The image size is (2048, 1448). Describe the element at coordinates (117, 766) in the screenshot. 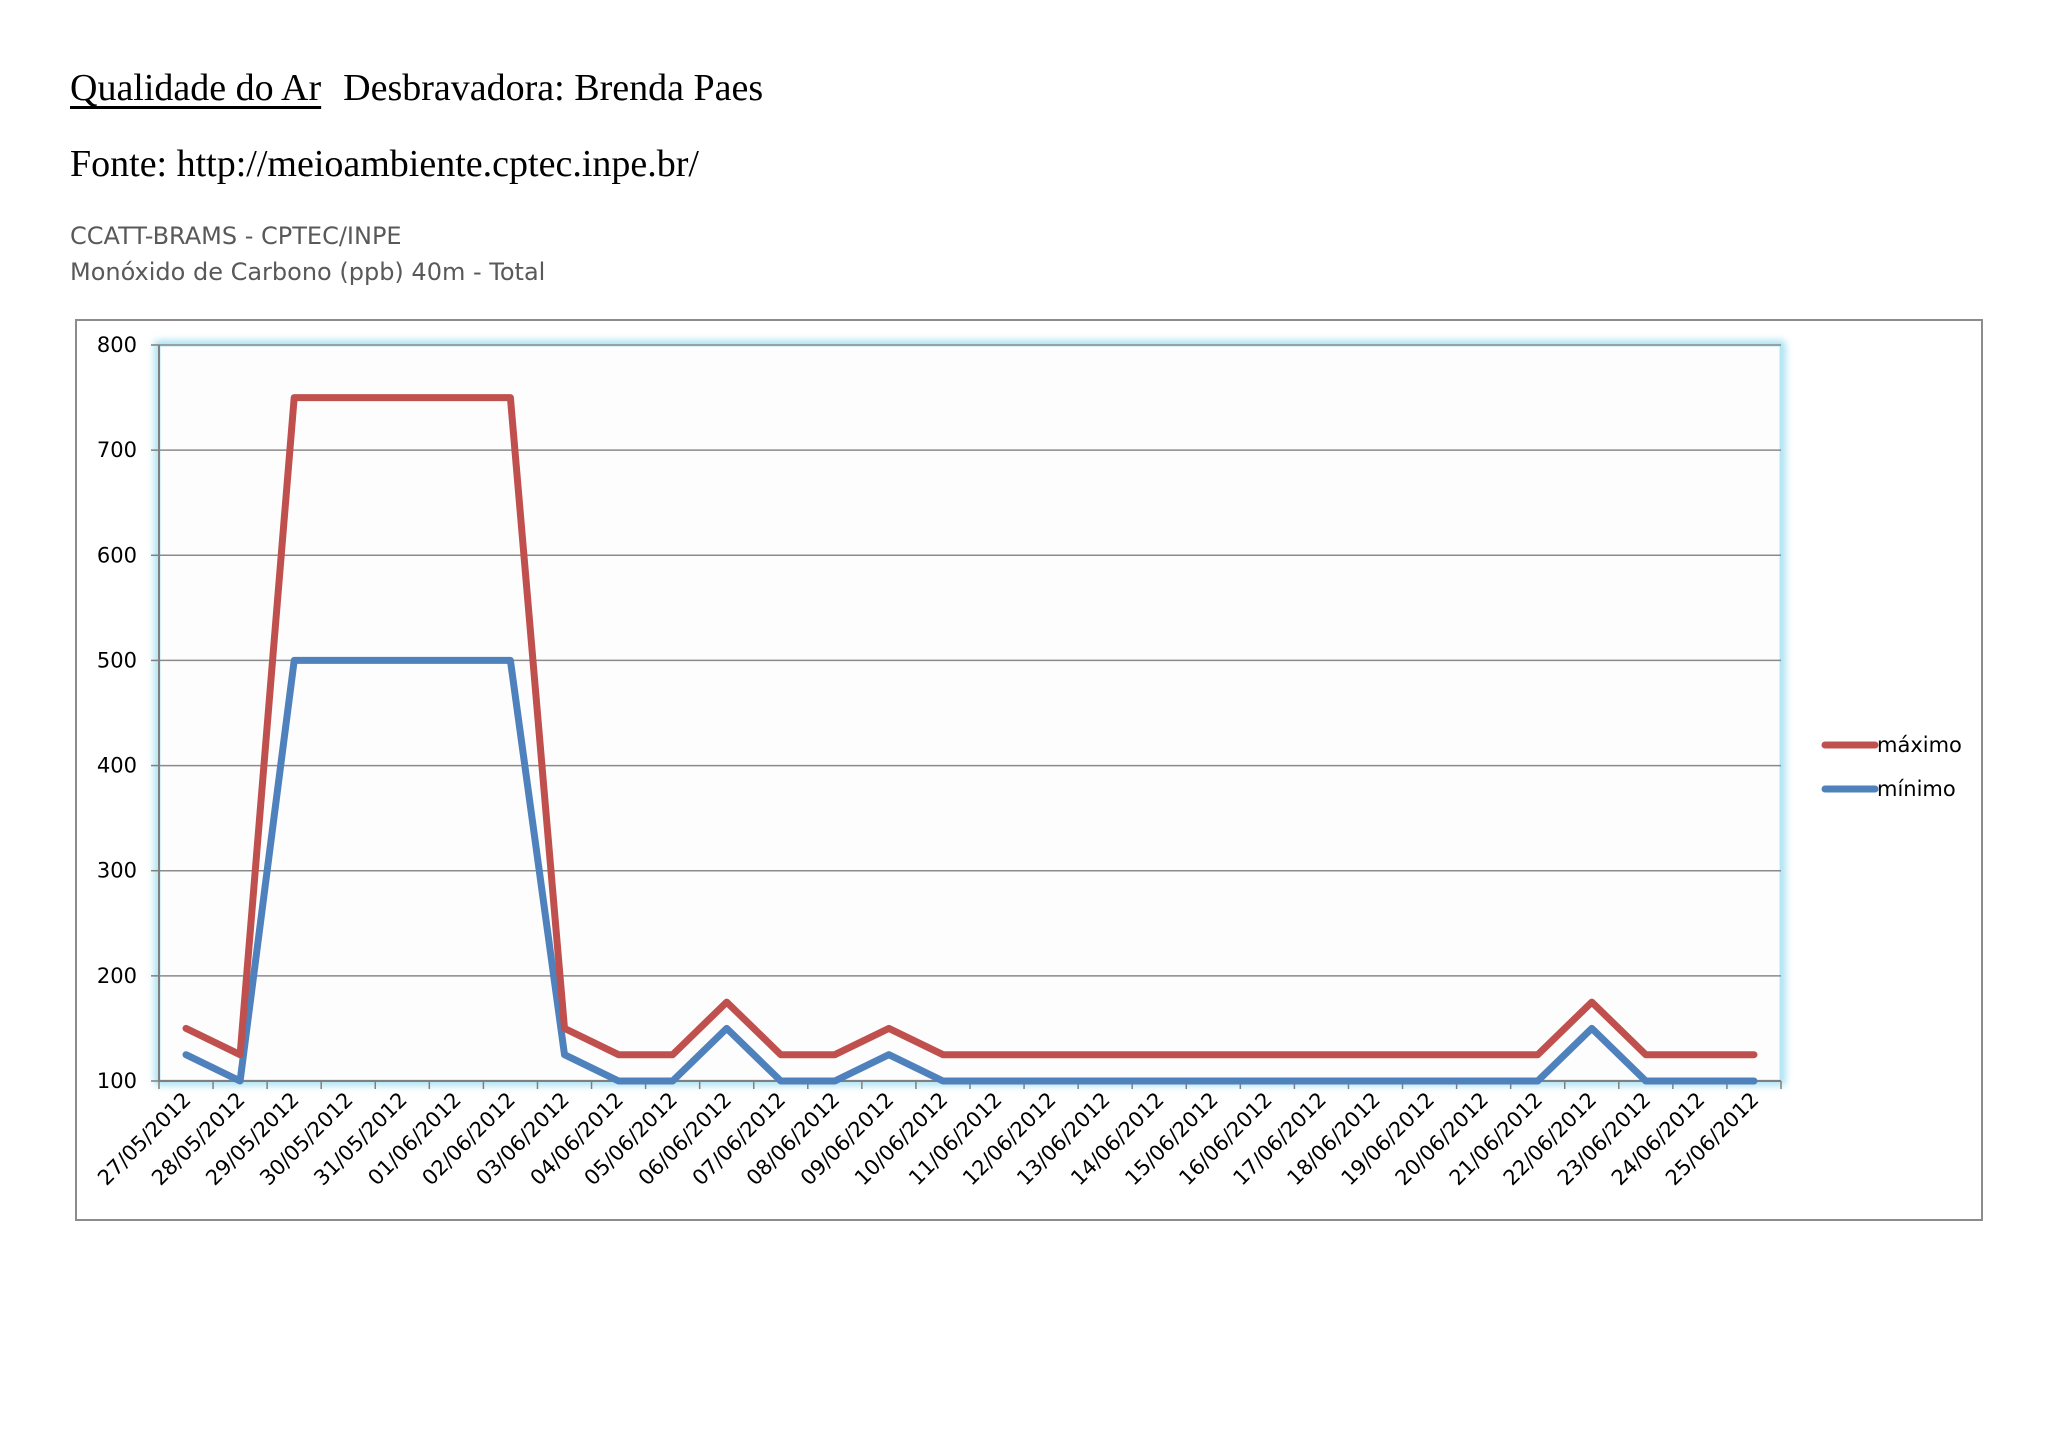

I see `y-tick-label: 400` at that location.